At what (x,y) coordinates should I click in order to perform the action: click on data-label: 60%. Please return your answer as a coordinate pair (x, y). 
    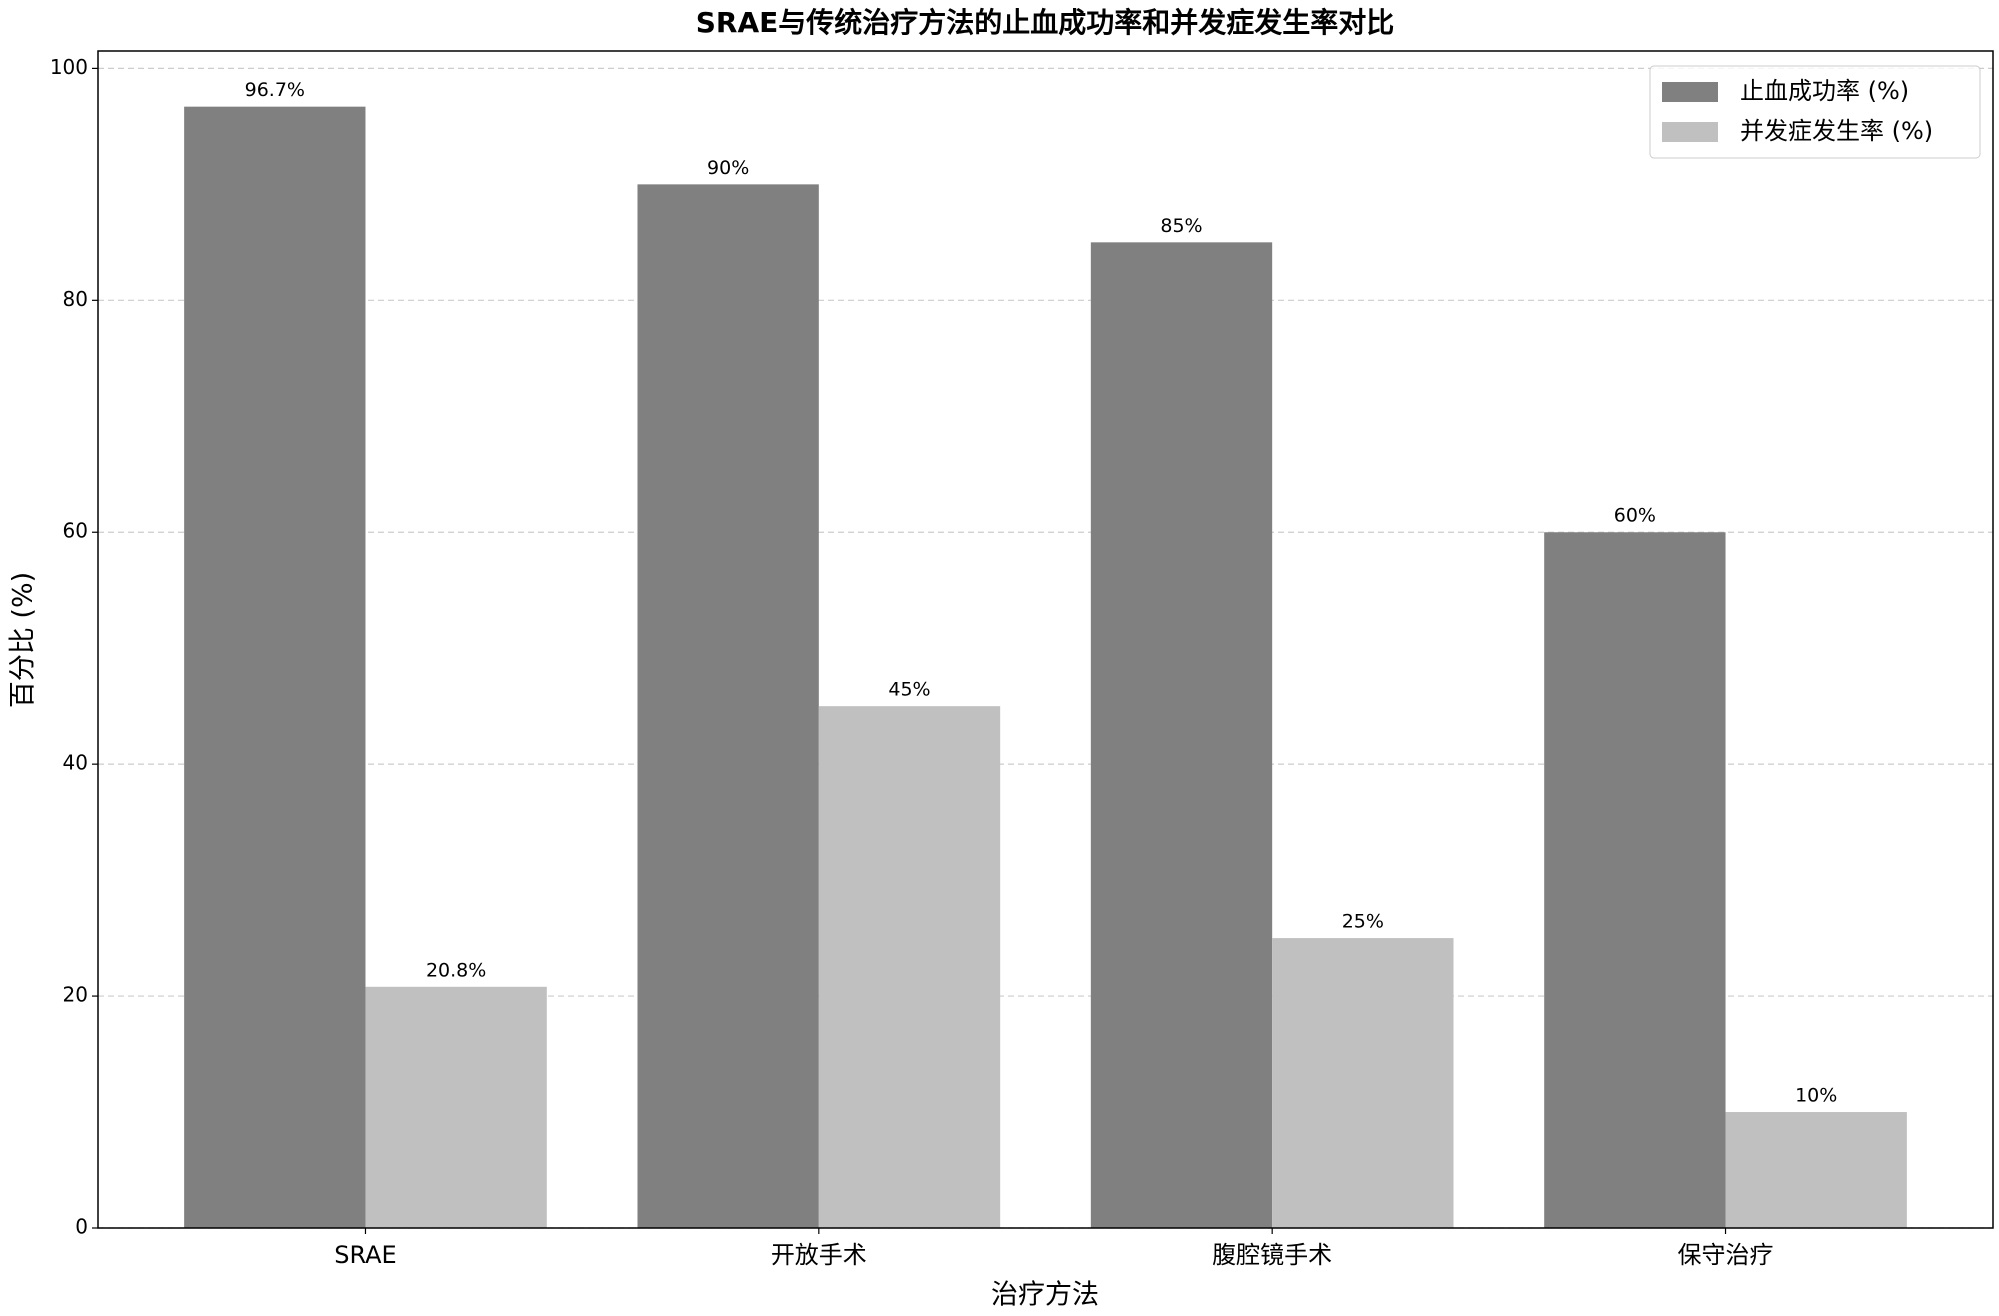
    Looking at the image, I should click on (1635, 516).